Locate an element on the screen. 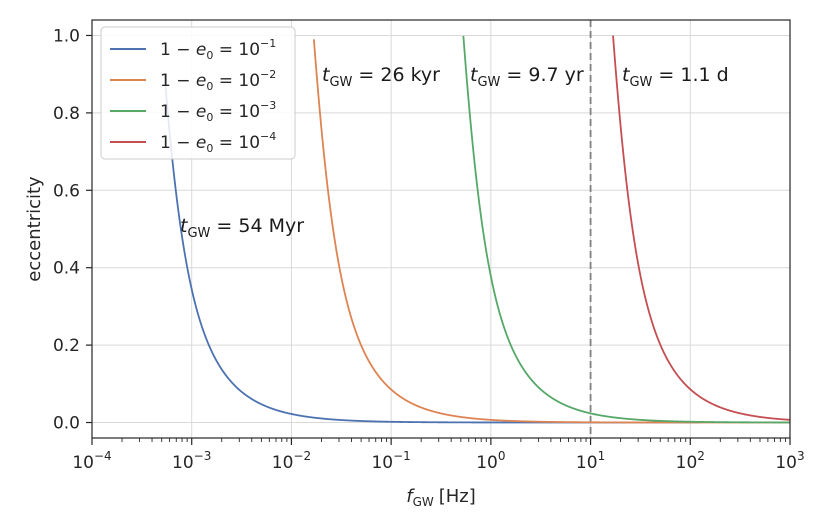 Image resolution: width=830 pixels, height=519 pixels. x-tick-label: 10³ is located at coordinates (789, 461).